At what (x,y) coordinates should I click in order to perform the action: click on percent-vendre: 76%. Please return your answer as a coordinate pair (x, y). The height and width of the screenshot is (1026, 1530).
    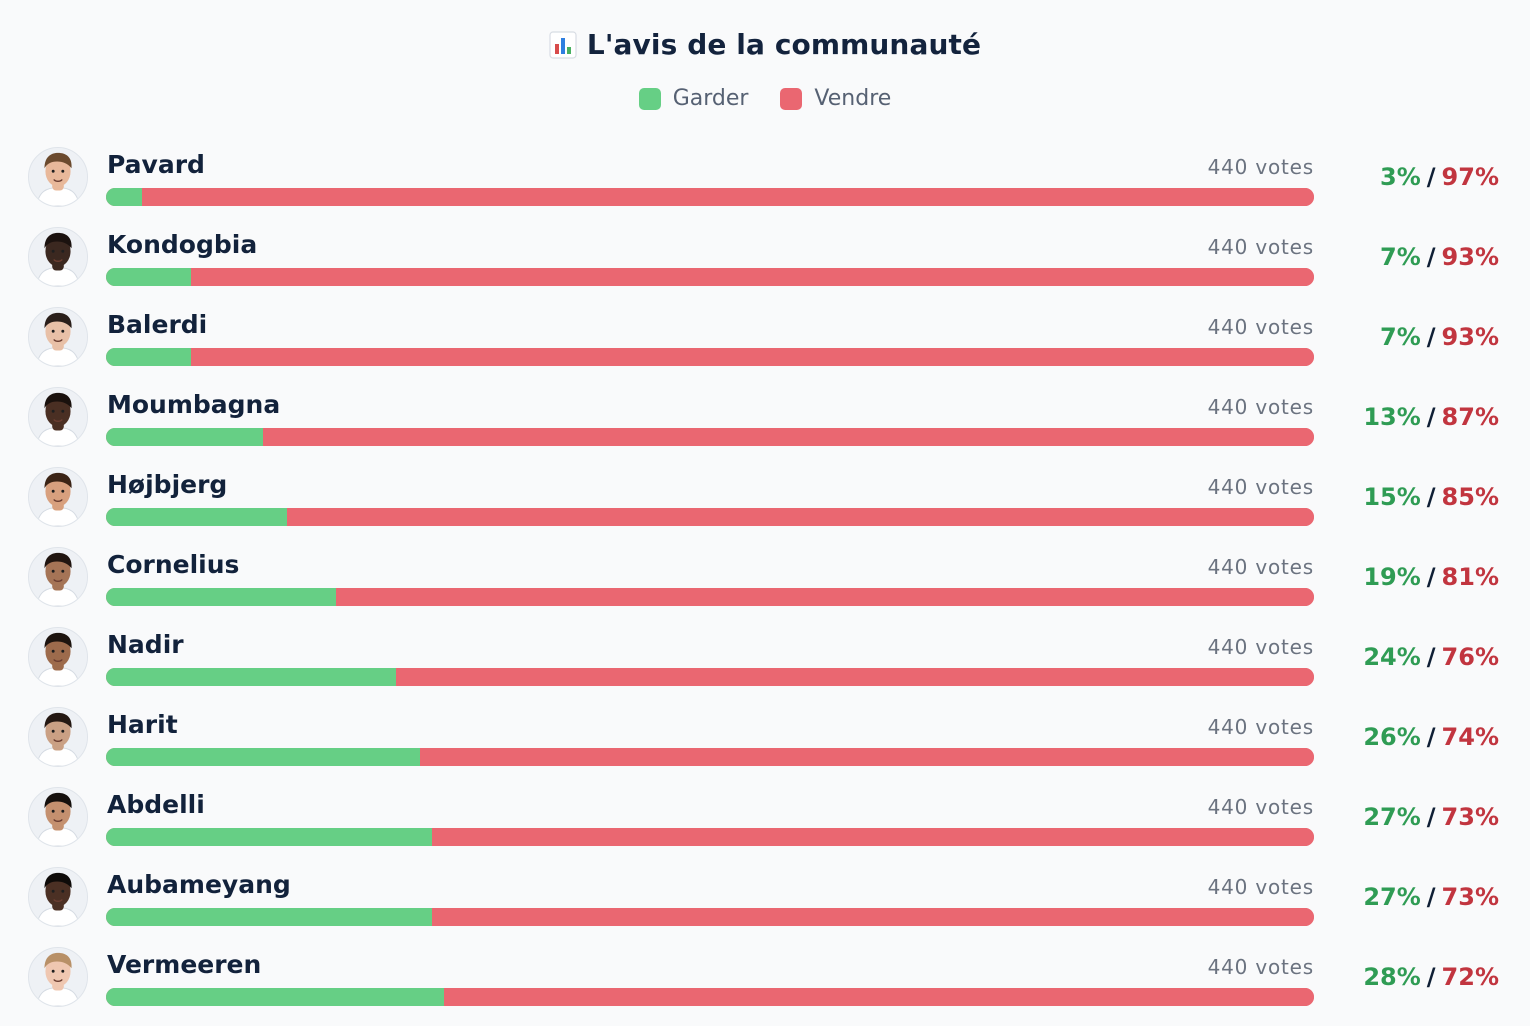
    Looking at the image, I should click on (1470, 657).